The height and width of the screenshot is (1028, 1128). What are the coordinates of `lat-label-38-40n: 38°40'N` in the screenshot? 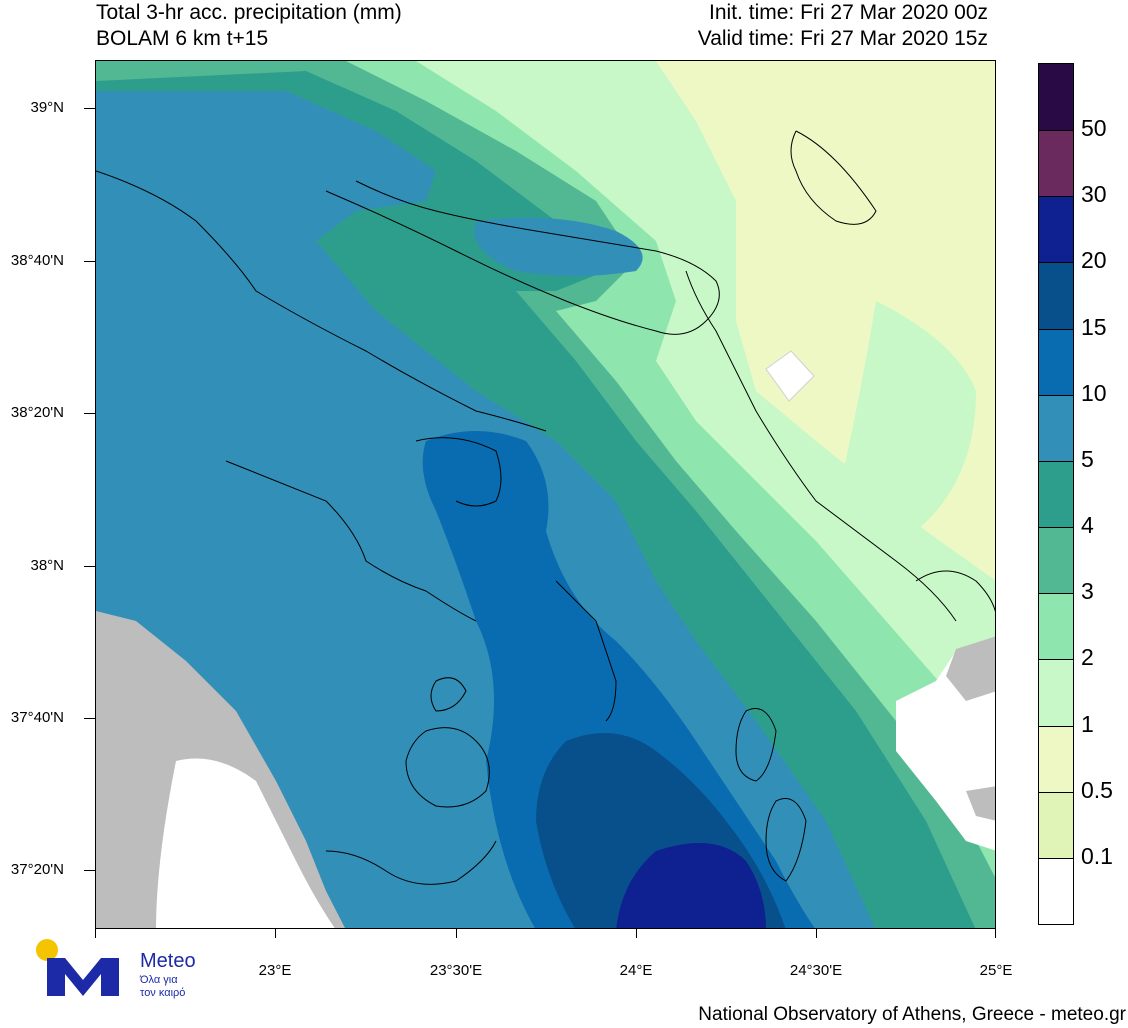 It's located at (37, 260).